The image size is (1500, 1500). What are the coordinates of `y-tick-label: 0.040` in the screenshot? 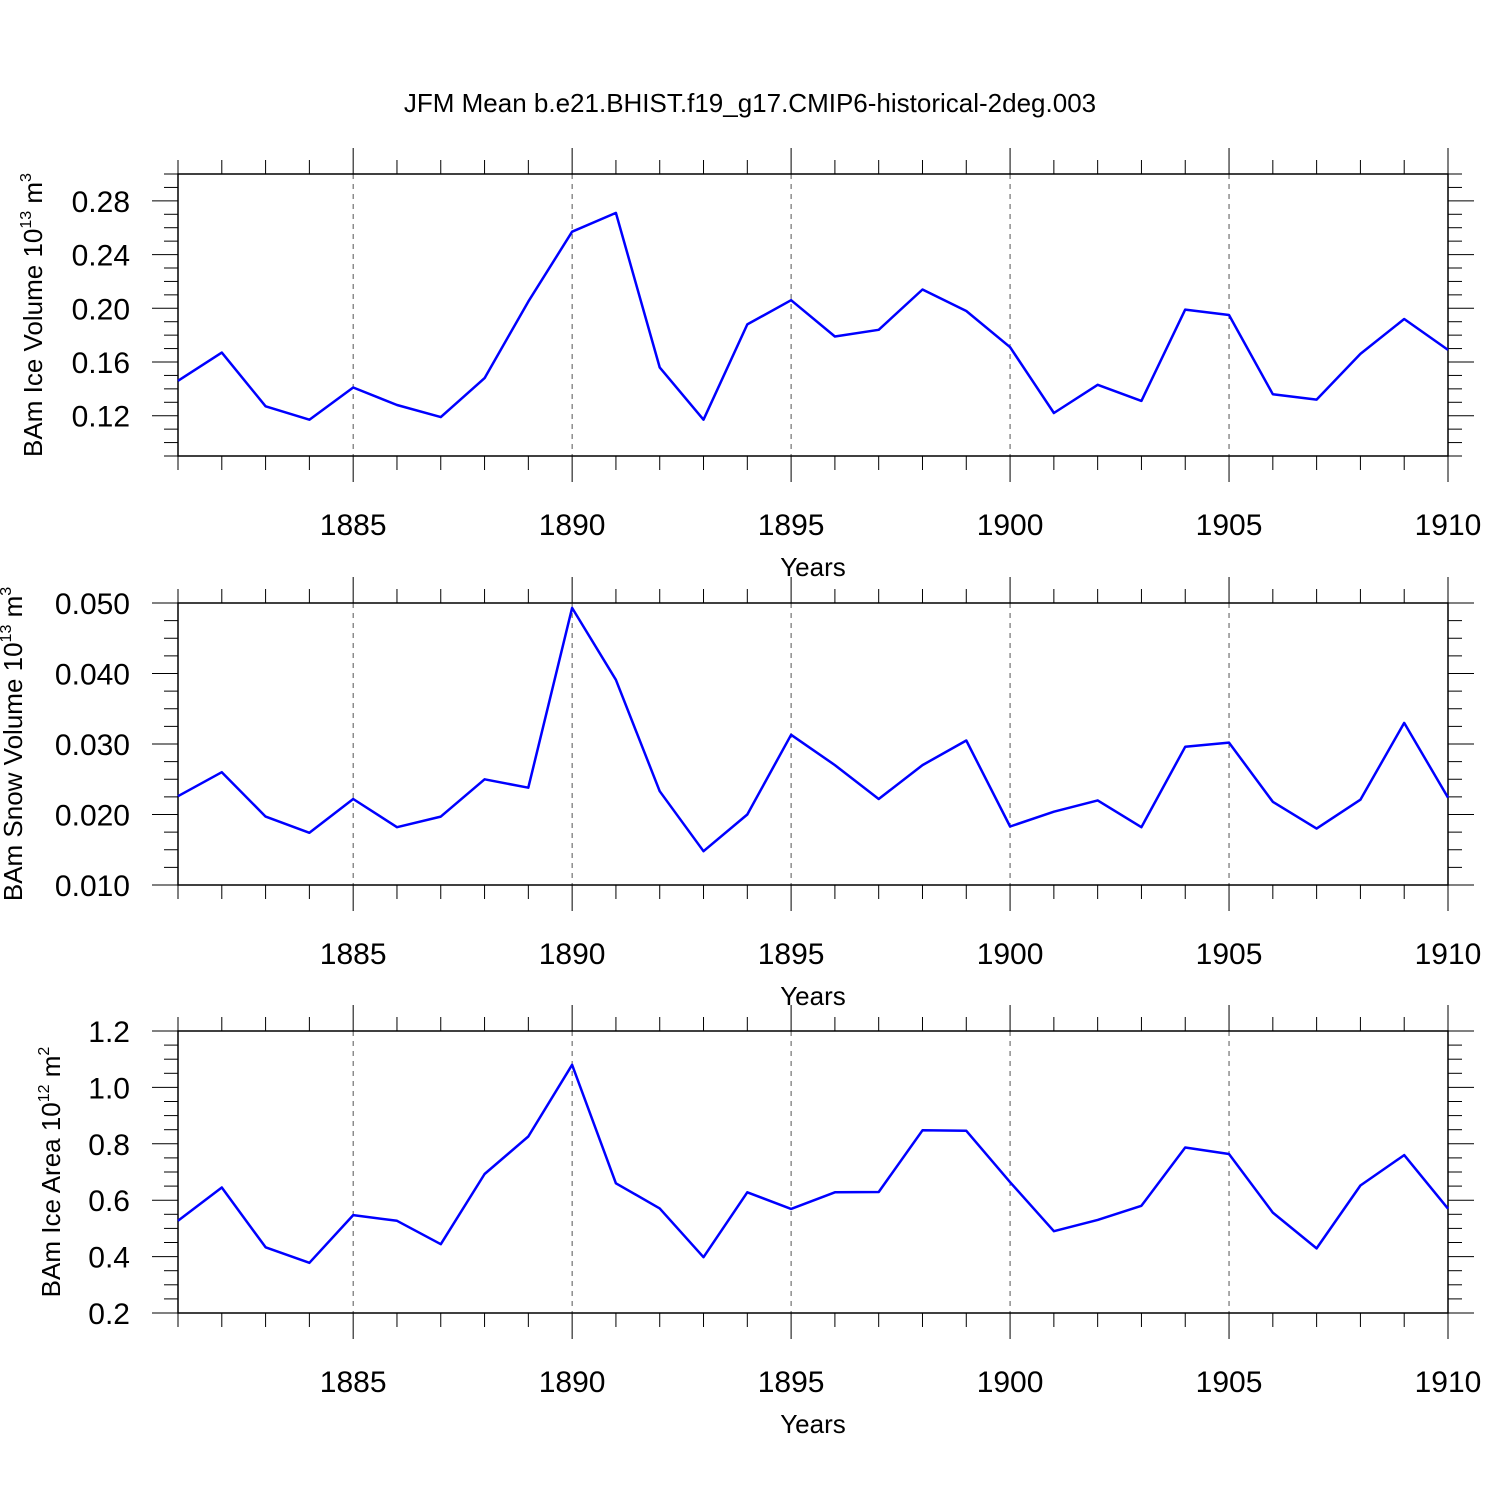 It's located at (92, 675).